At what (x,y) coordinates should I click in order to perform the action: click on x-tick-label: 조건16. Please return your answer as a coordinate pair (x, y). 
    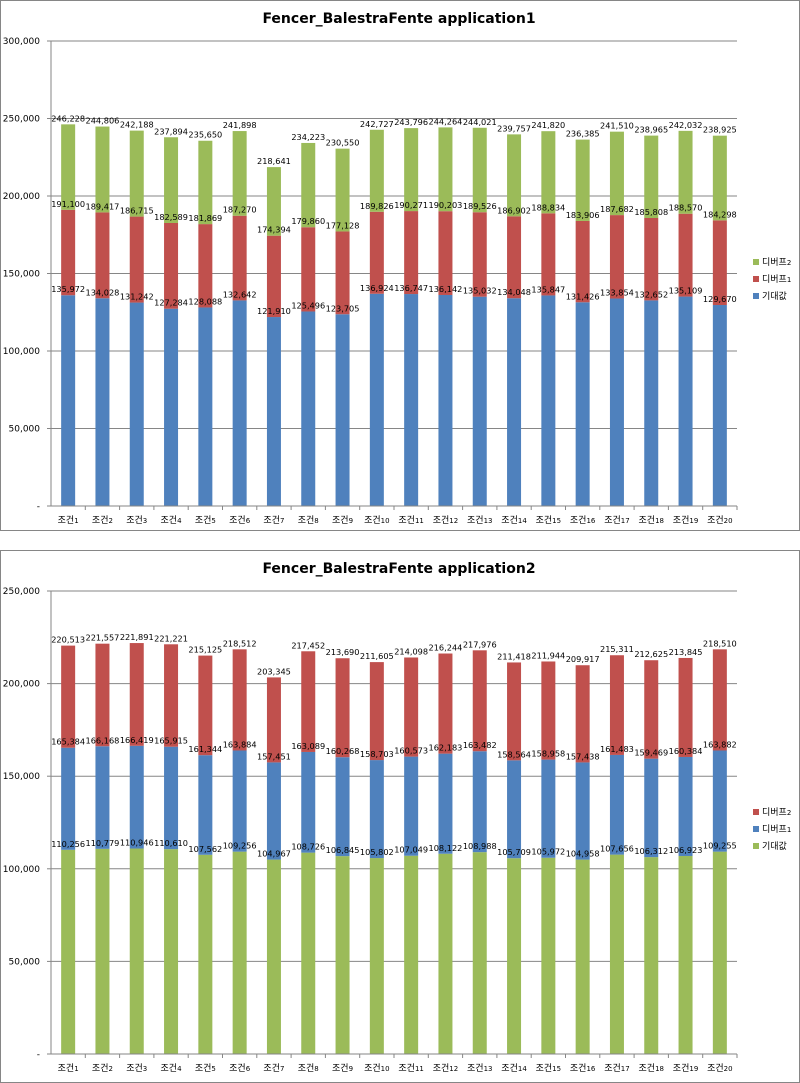
    Looking at the image, I should click on (583, 1068).